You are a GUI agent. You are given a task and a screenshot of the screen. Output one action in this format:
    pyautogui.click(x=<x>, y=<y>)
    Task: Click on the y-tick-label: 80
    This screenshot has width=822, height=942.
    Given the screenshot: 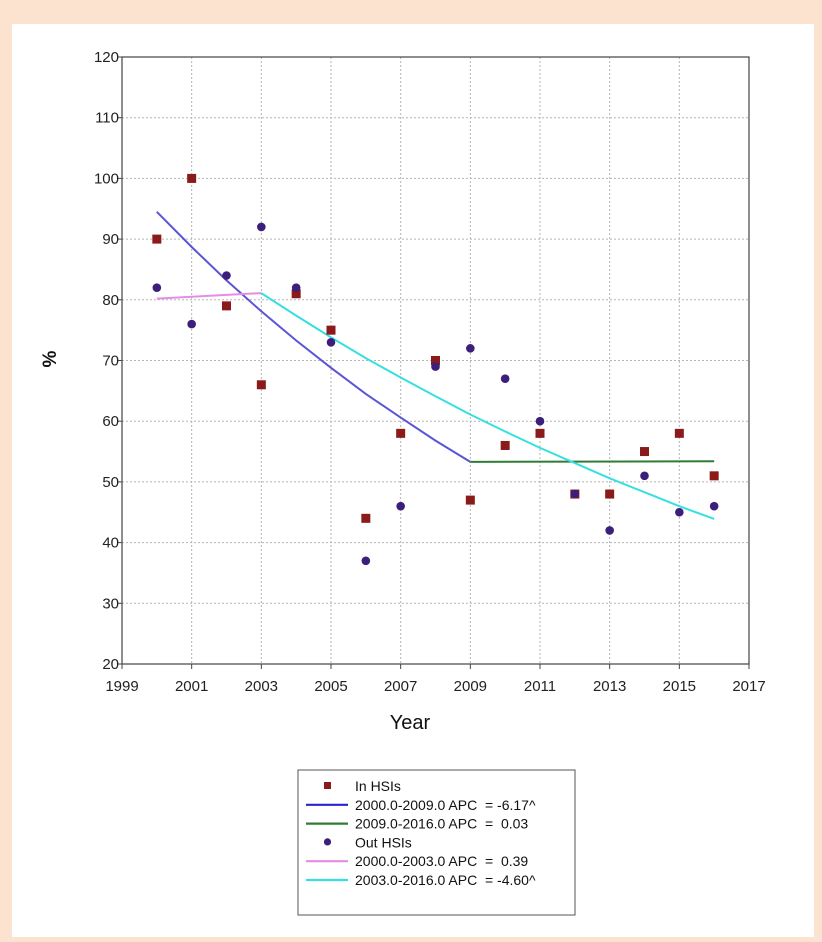 What is the action you would take?
    pyautogui.click(x=110, y=300)
    